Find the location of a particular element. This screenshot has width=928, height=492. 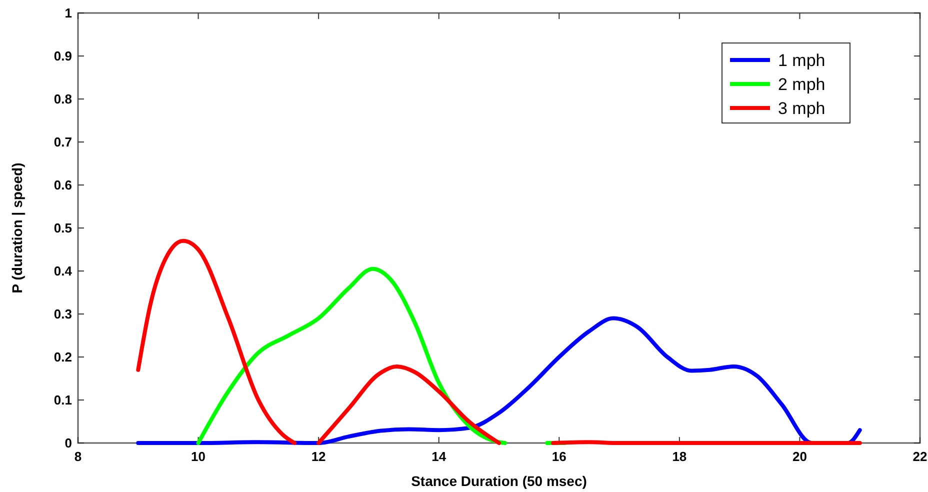

y-tick-label: 0.4 is located at coordinates (63, 271).